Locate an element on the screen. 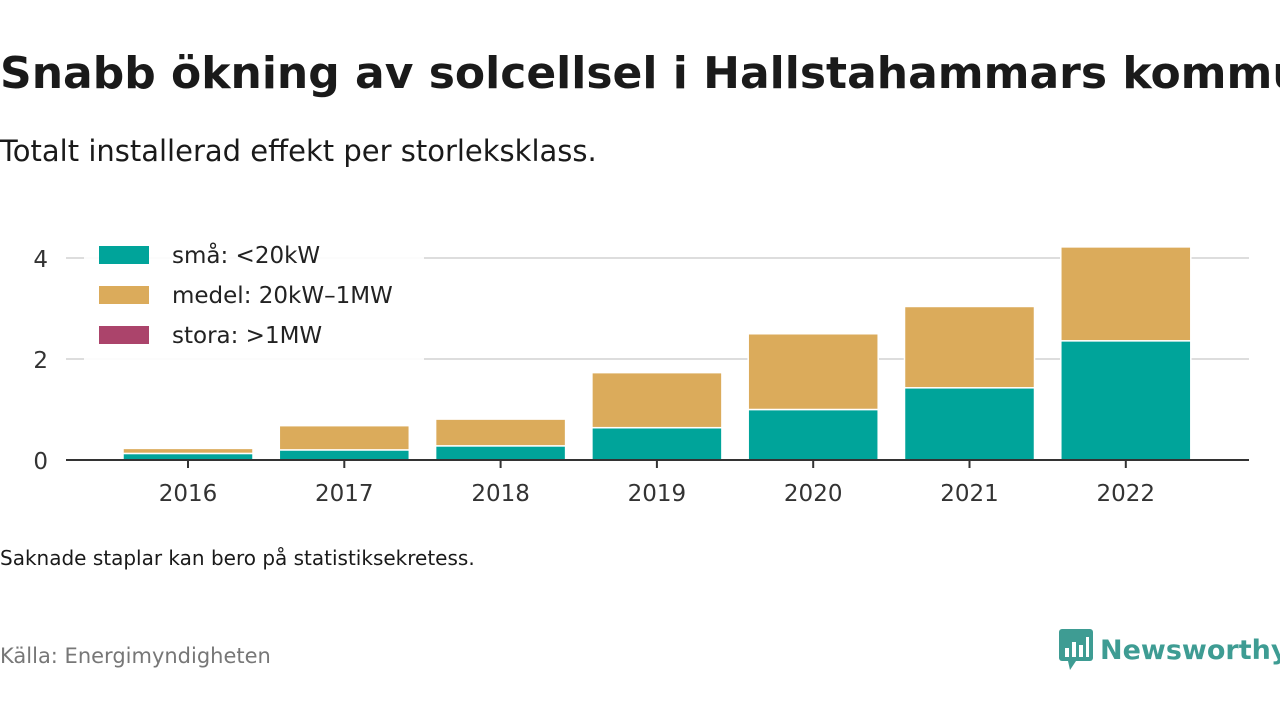  newsworthy-logo-icon is located at coordinates (1076, 649).